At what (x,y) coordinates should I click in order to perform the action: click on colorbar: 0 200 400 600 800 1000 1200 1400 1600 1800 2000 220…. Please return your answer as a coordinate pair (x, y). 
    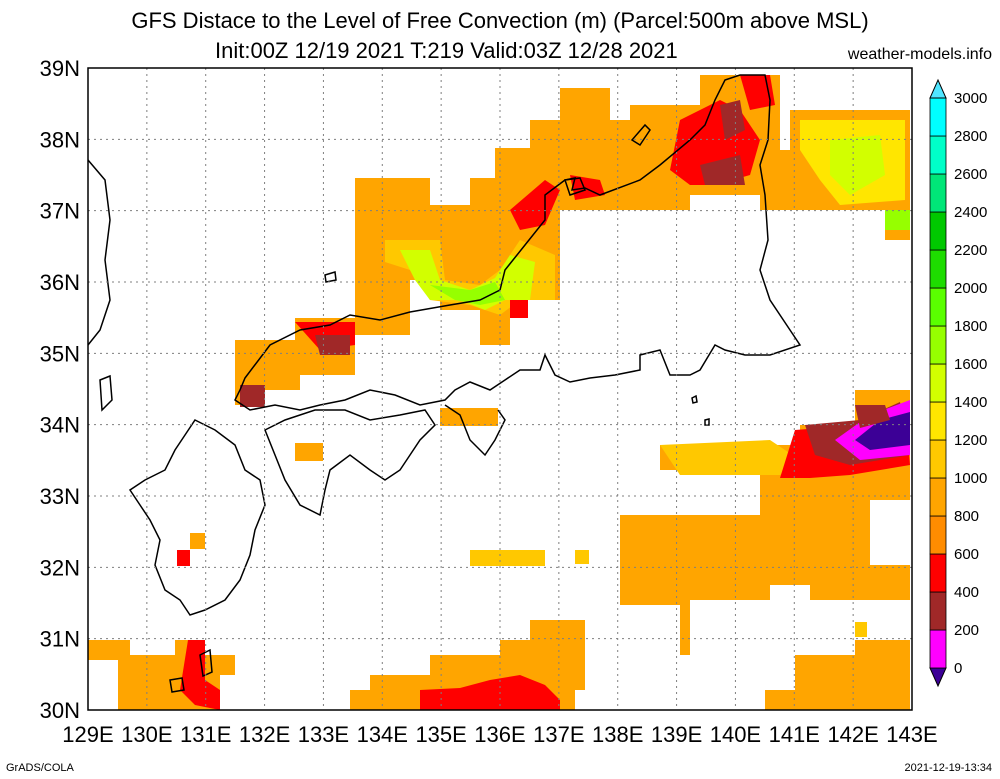
    Looking at the image, I should click on (958, 383).